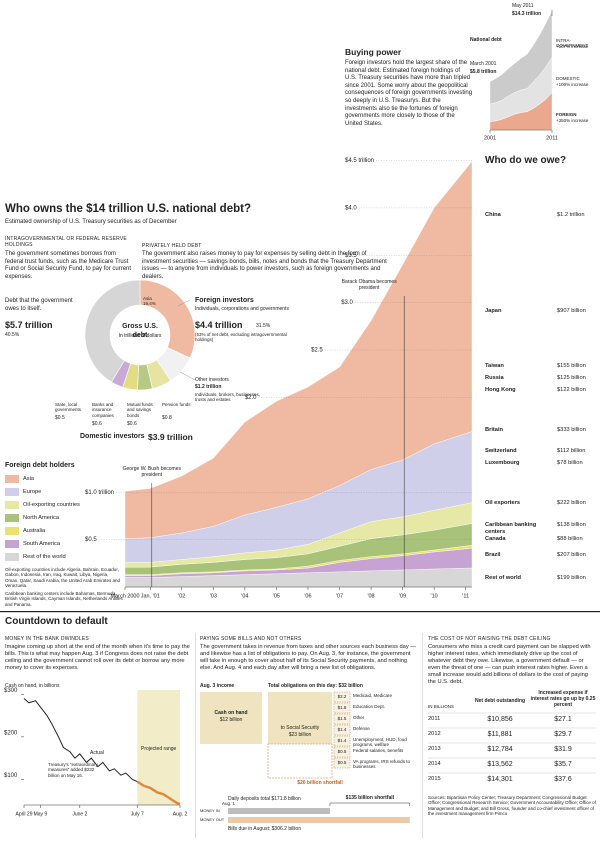 This screenshot has height=842, width=600. Describe the element at coordinates (151, 472) in the screenshot. I see `annotation: George W. Bush becomes president` at that location.